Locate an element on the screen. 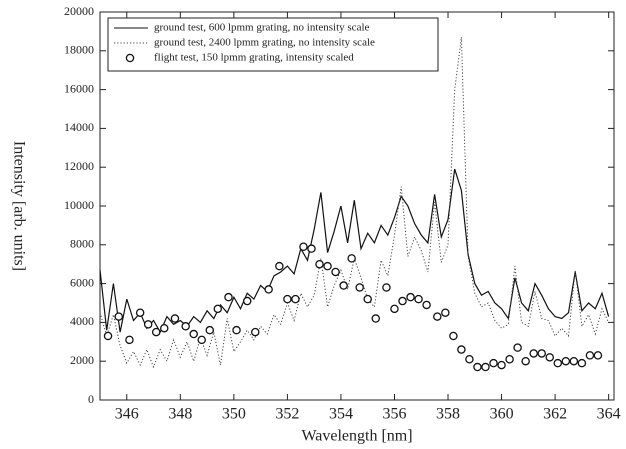 The width and height of the screenshot is (626, 449). y-tick-label: 14000 is located at coordinates (79, 127).